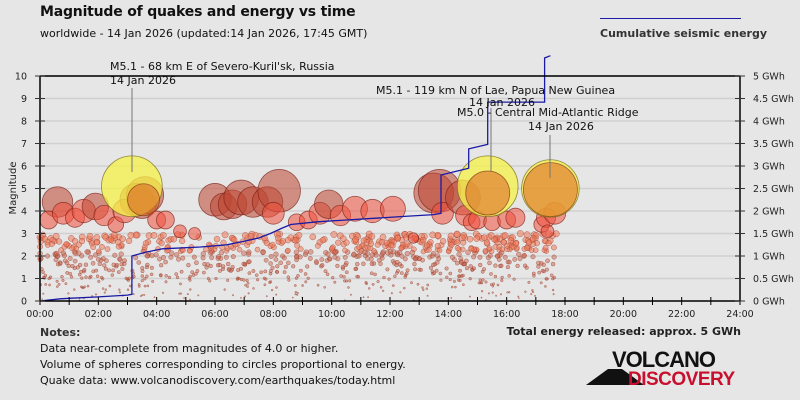 This screenshot has width=800, height=400. Describe the element at coordinates (769, 302) in the screenshot. I see `y2-tick-label: 0 GWh` at that location.